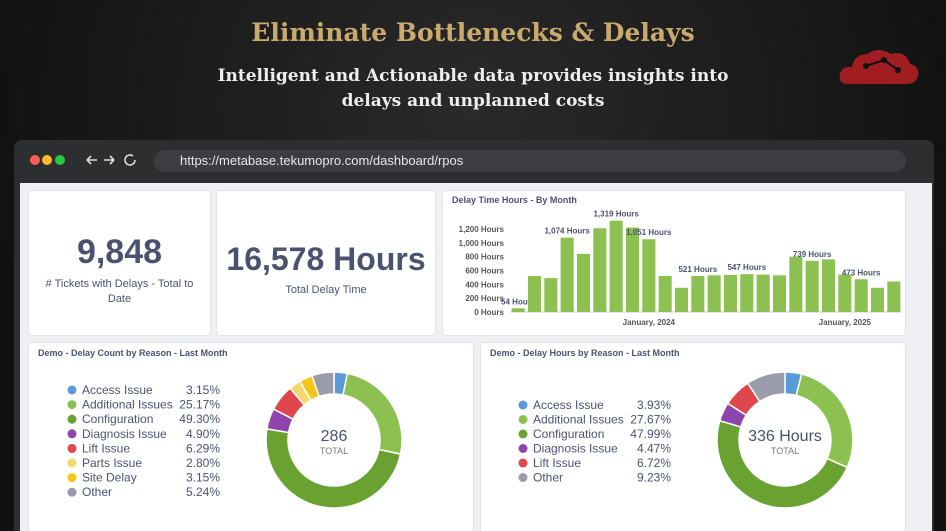 This screenshot has width=946, height=531. What do you see at coordinates (746, 267) in the screenshot?
I see `data-label: 547 Hours` at bounding box center [746, 267].